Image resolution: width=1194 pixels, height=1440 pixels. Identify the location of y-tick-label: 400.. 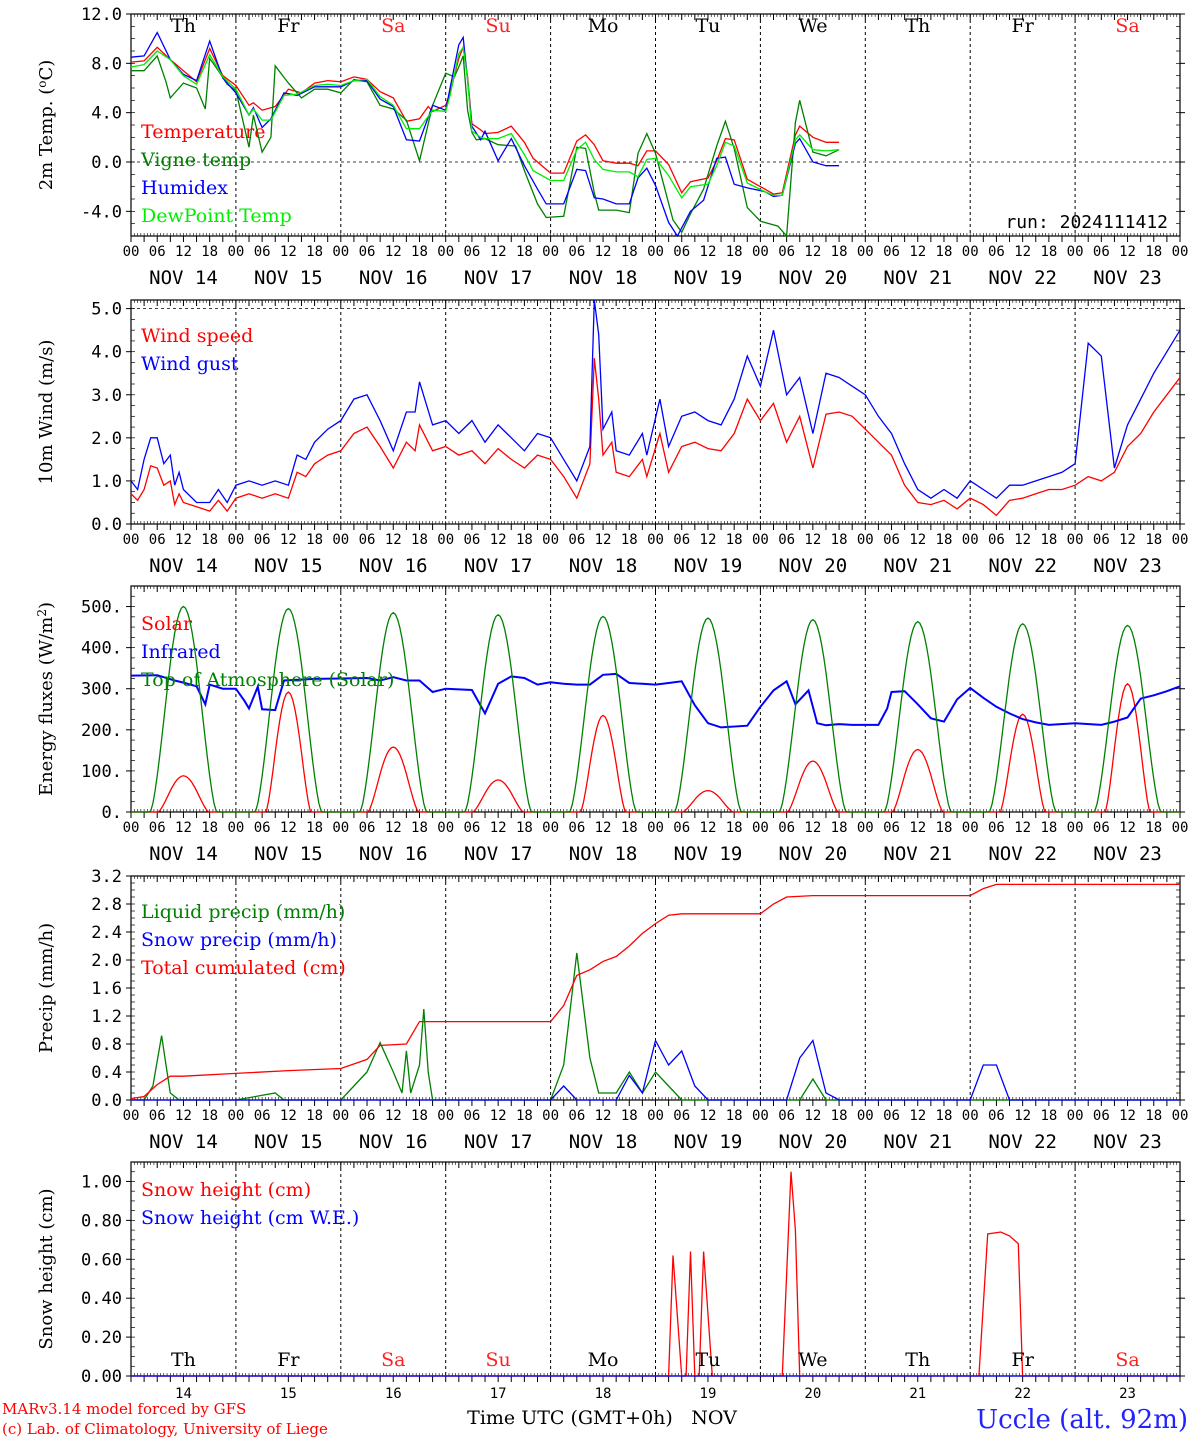
(101, 649).